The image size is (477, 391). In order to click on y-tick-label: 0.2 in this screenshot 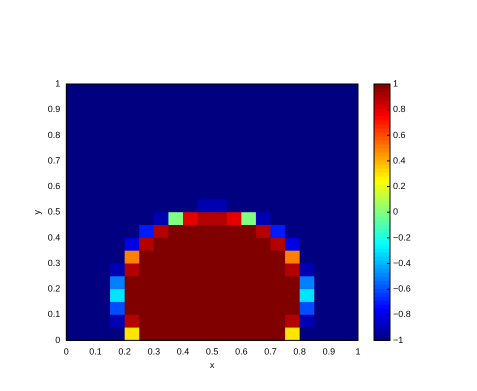, I will do `click(54, 289)`.